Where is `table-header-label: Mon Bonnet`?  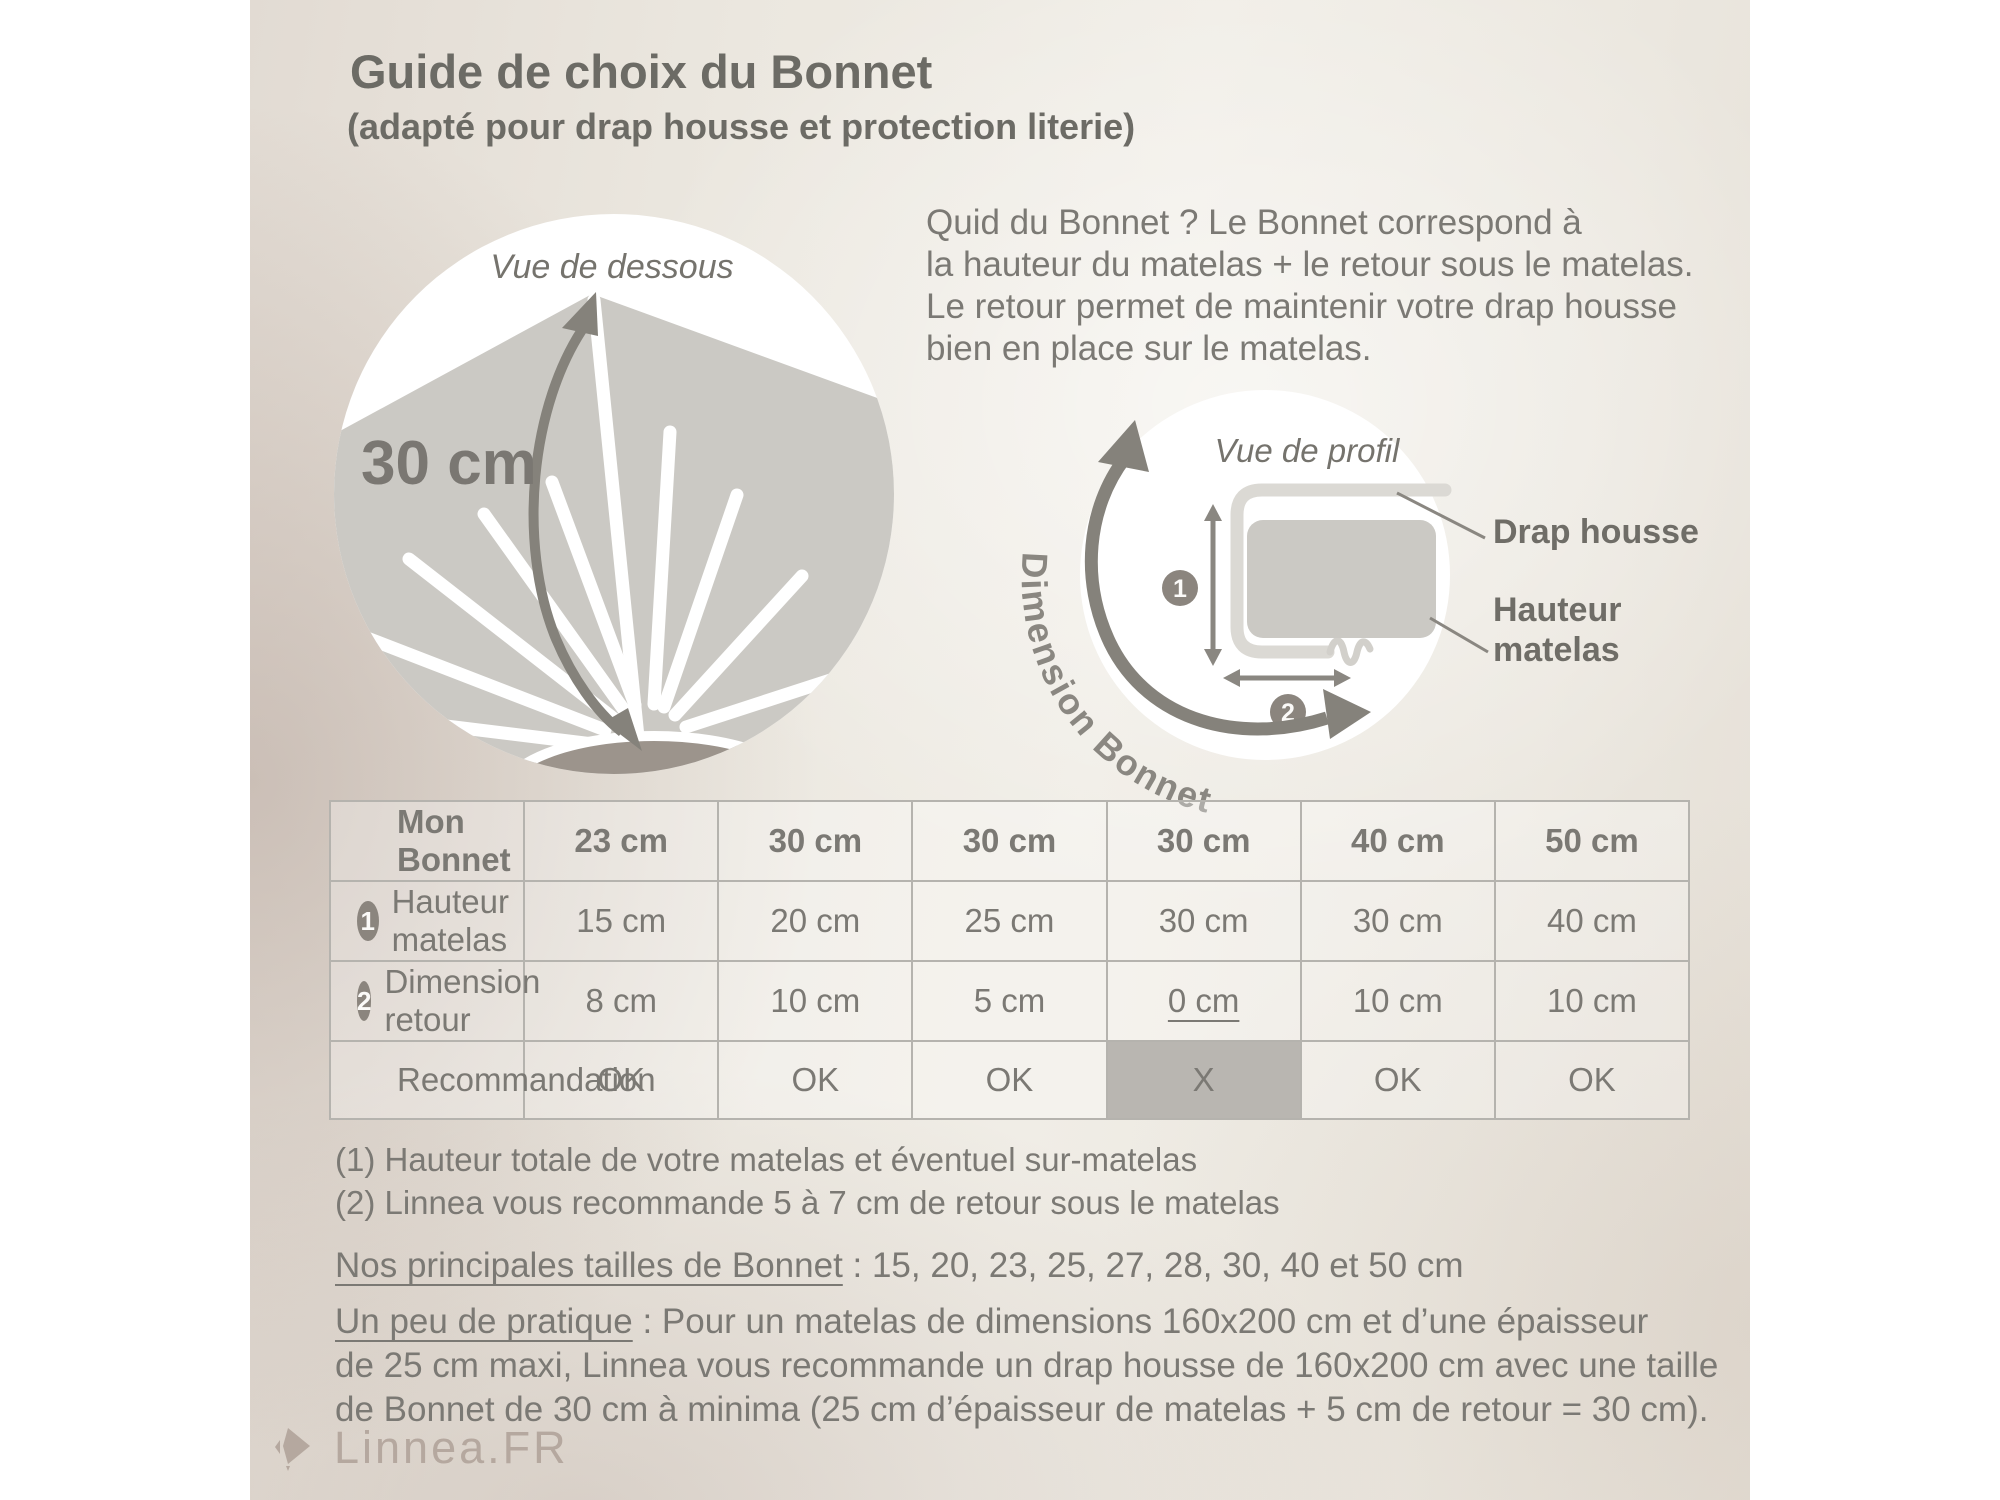 table-header-label: Mon Bonnet is located at coordinates (427, 841).